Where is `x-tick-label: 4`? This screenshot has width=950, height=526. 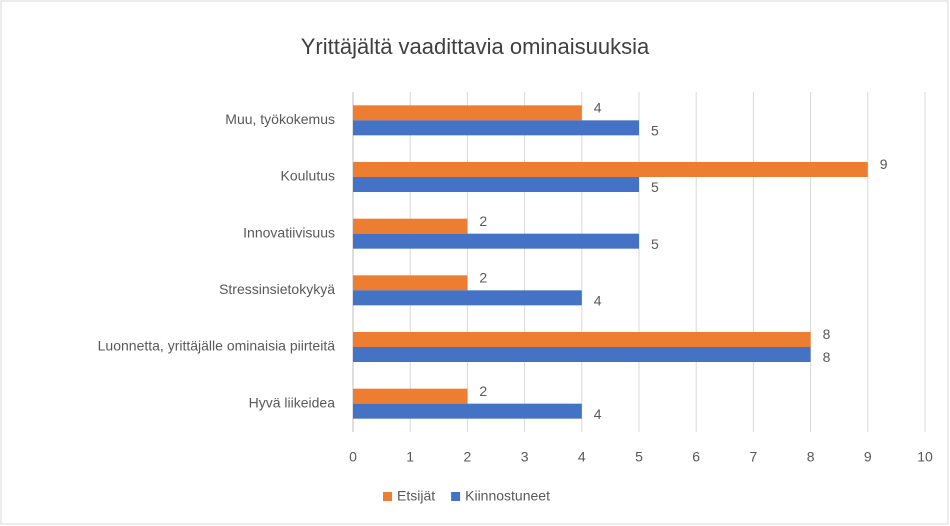
x-tick-label: 4 is located at coordinates (582, 457).